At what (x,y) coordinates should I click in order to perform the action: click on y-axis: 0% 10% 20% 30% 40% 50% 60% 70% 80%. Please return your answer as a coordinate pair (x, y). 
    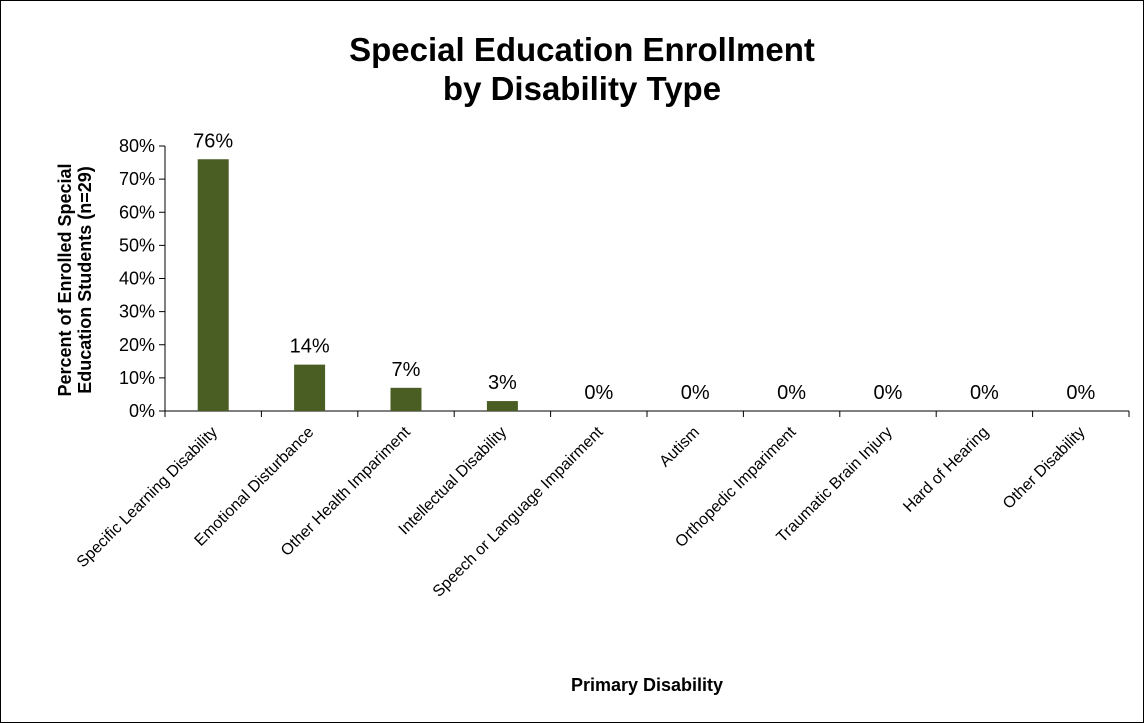
    Looking at the image, I should click on (142, 278).